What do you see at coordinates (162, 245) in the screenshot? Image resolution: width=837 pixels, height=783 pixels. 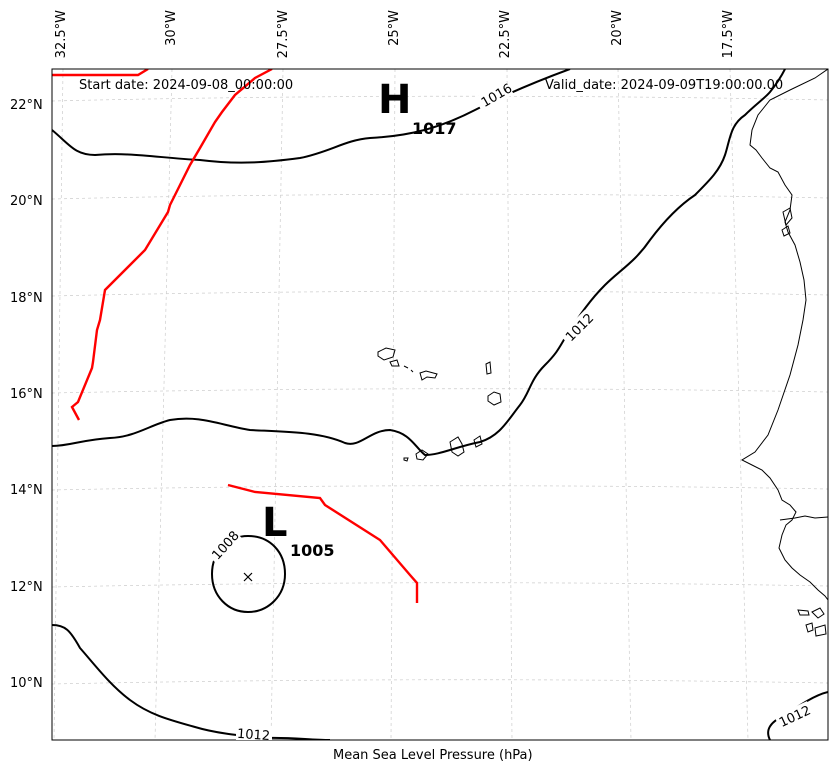 I see `track-north` at bounding box center [162, 245].